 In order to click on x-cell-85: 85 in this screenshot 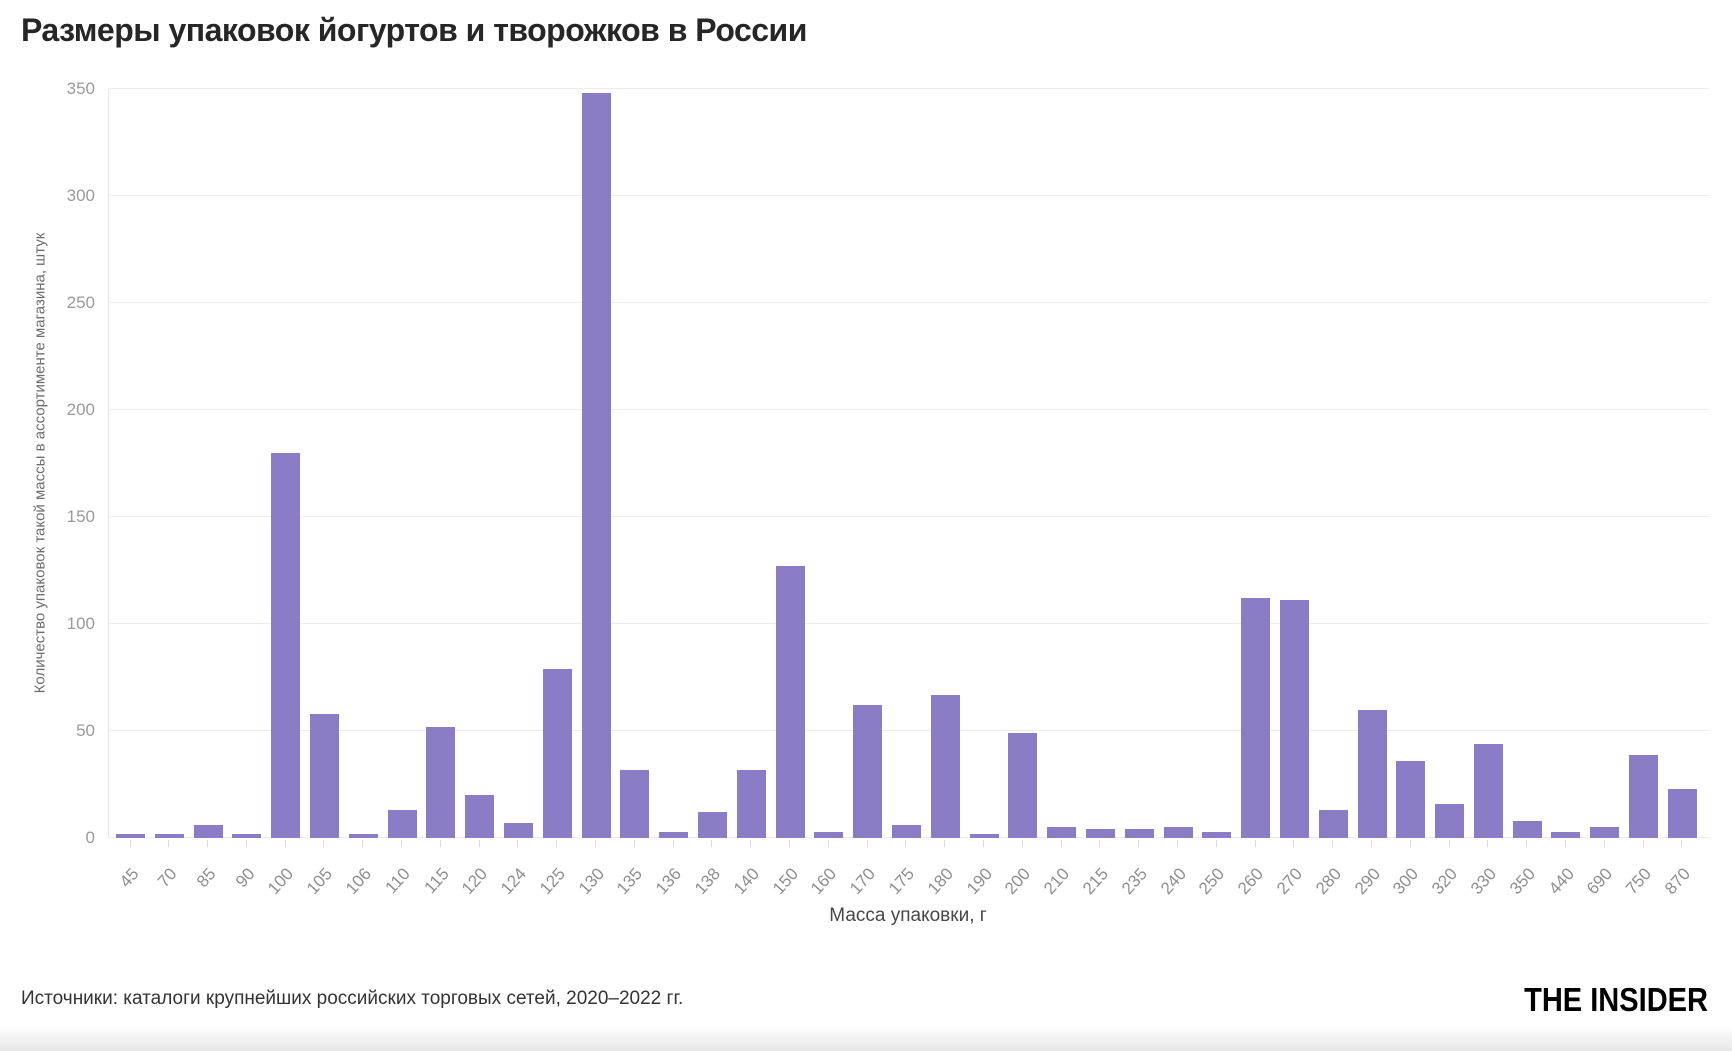, I will do `click(207, 874)`.